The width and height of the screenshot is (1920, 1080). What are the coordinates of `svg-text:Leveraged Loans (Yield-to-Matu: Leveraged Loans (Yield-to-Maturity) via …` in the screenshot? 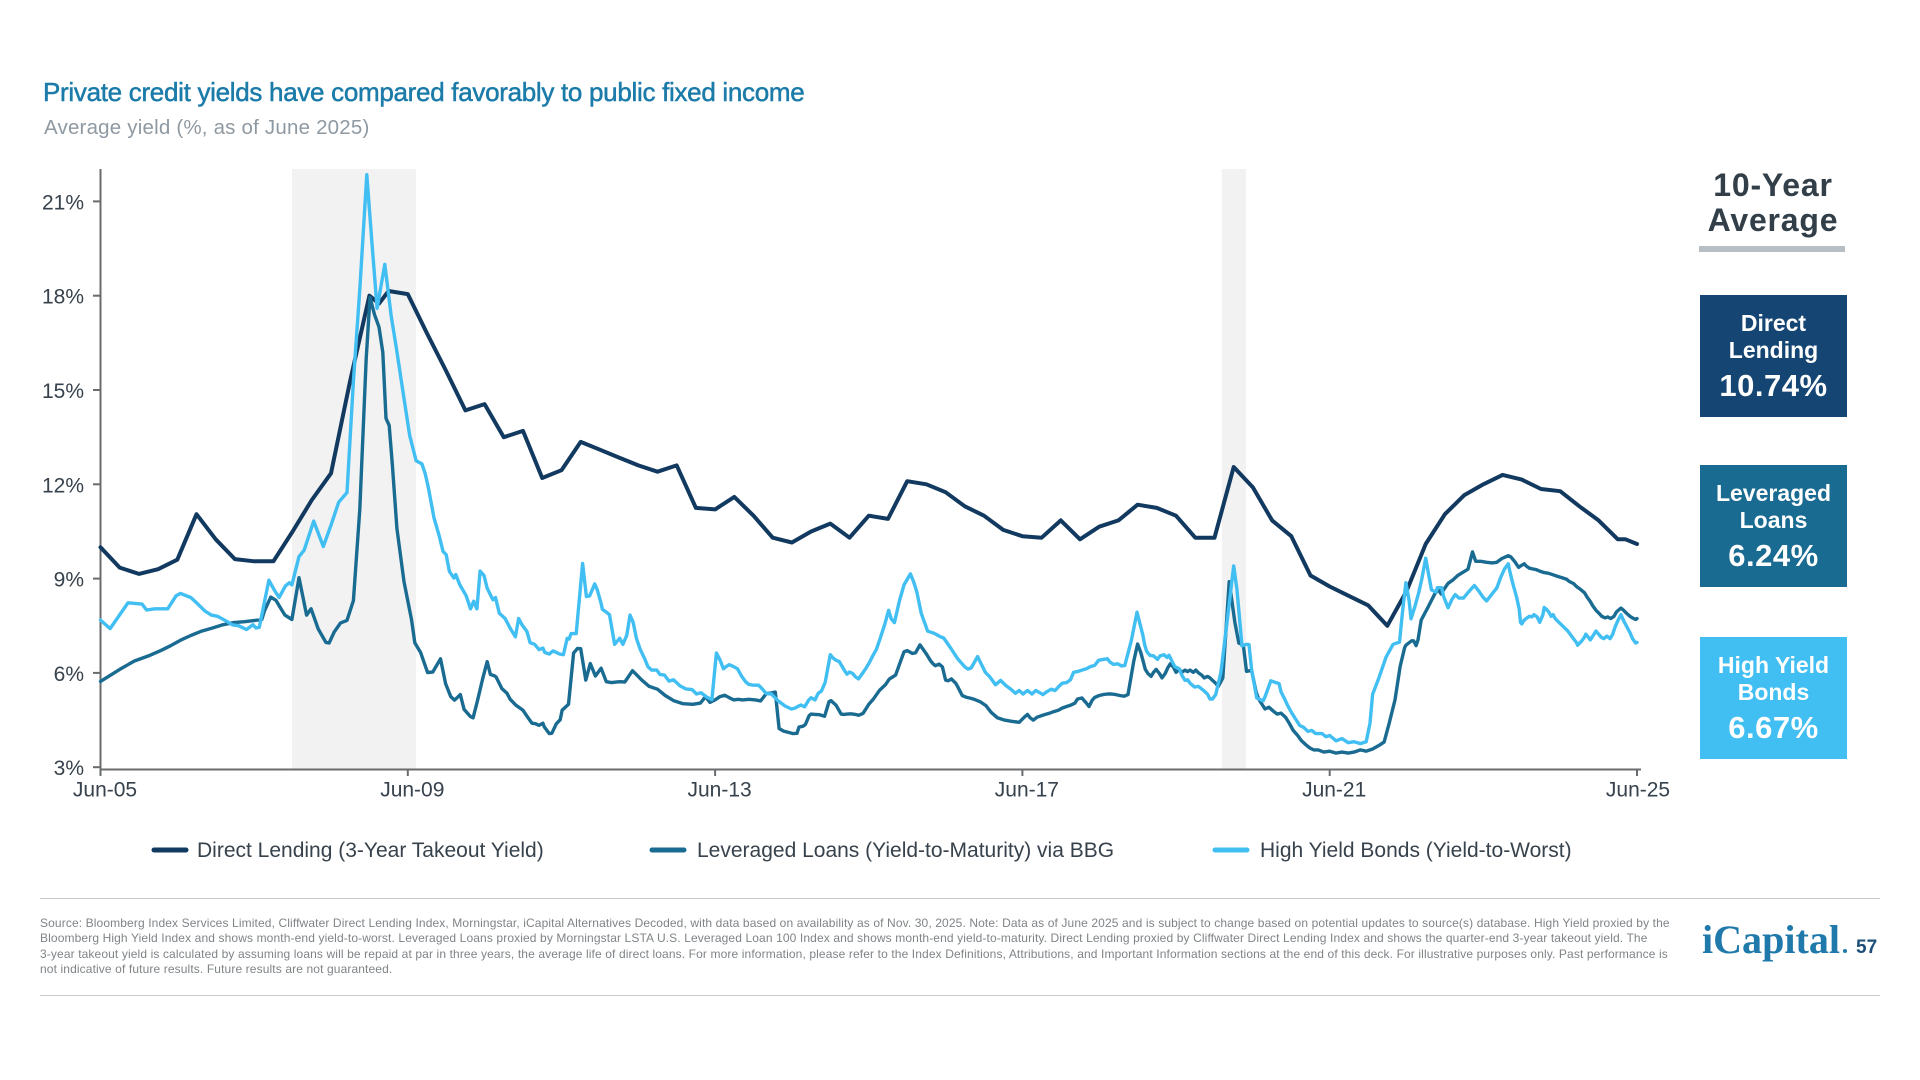 It's located at (905, 850).